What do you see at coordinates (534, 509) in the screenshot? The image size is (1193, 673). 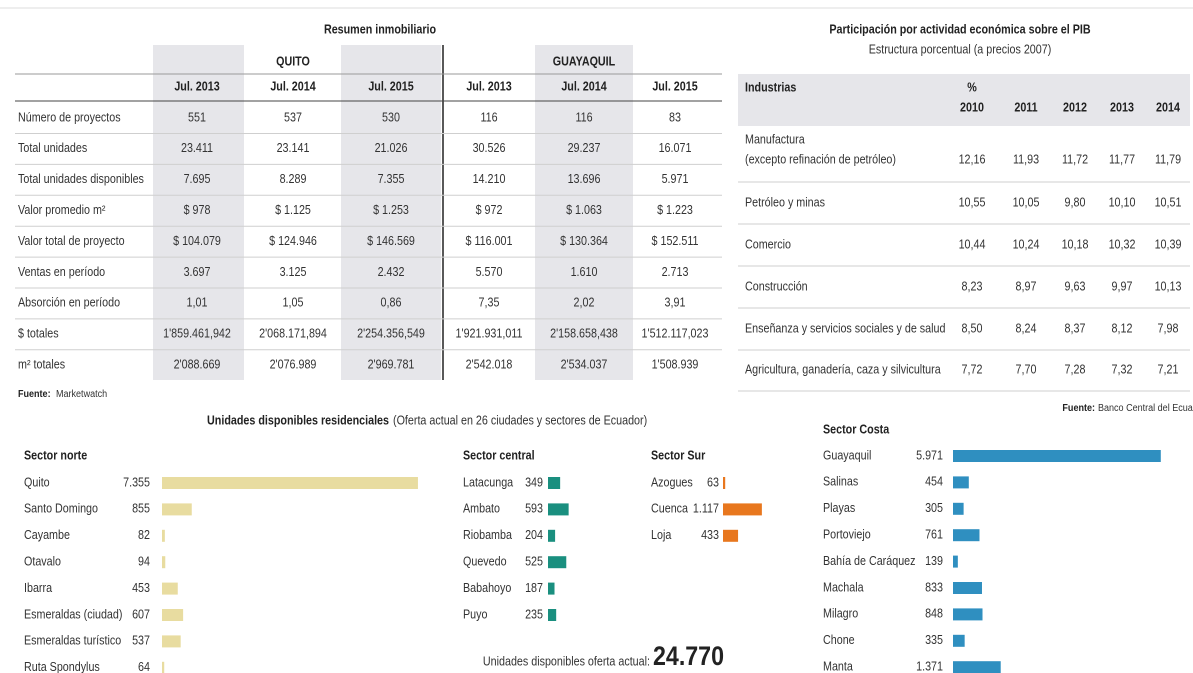 I see `value-label: 593` at bounding box center [534, 509].